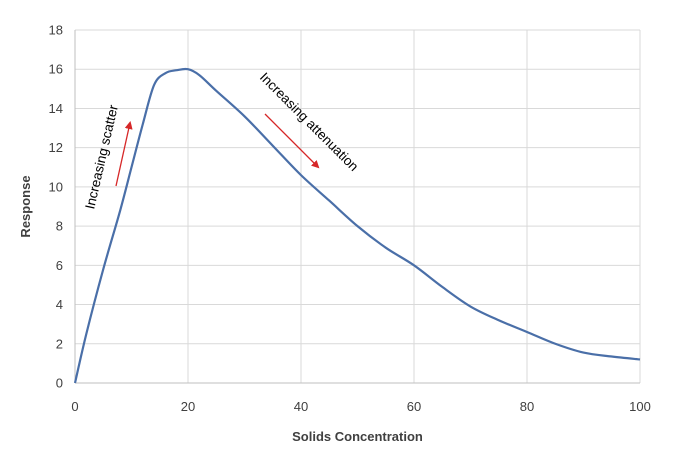 Image resolution: width=690 pixels, height=455 pixels. Describe the element at coordinates (640, 406) in the screenshot. I see `x-tick-label: 100` at that location.